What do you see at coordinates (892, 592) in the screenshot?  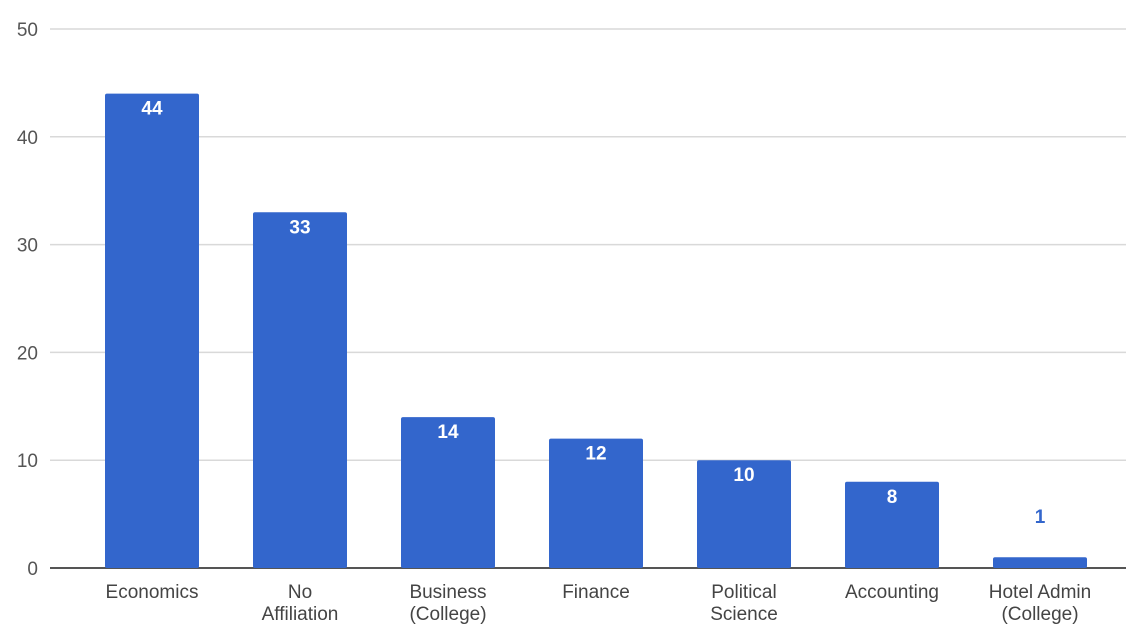 I see `x-tick-label: Accounting` at bounding box center [892, 592].